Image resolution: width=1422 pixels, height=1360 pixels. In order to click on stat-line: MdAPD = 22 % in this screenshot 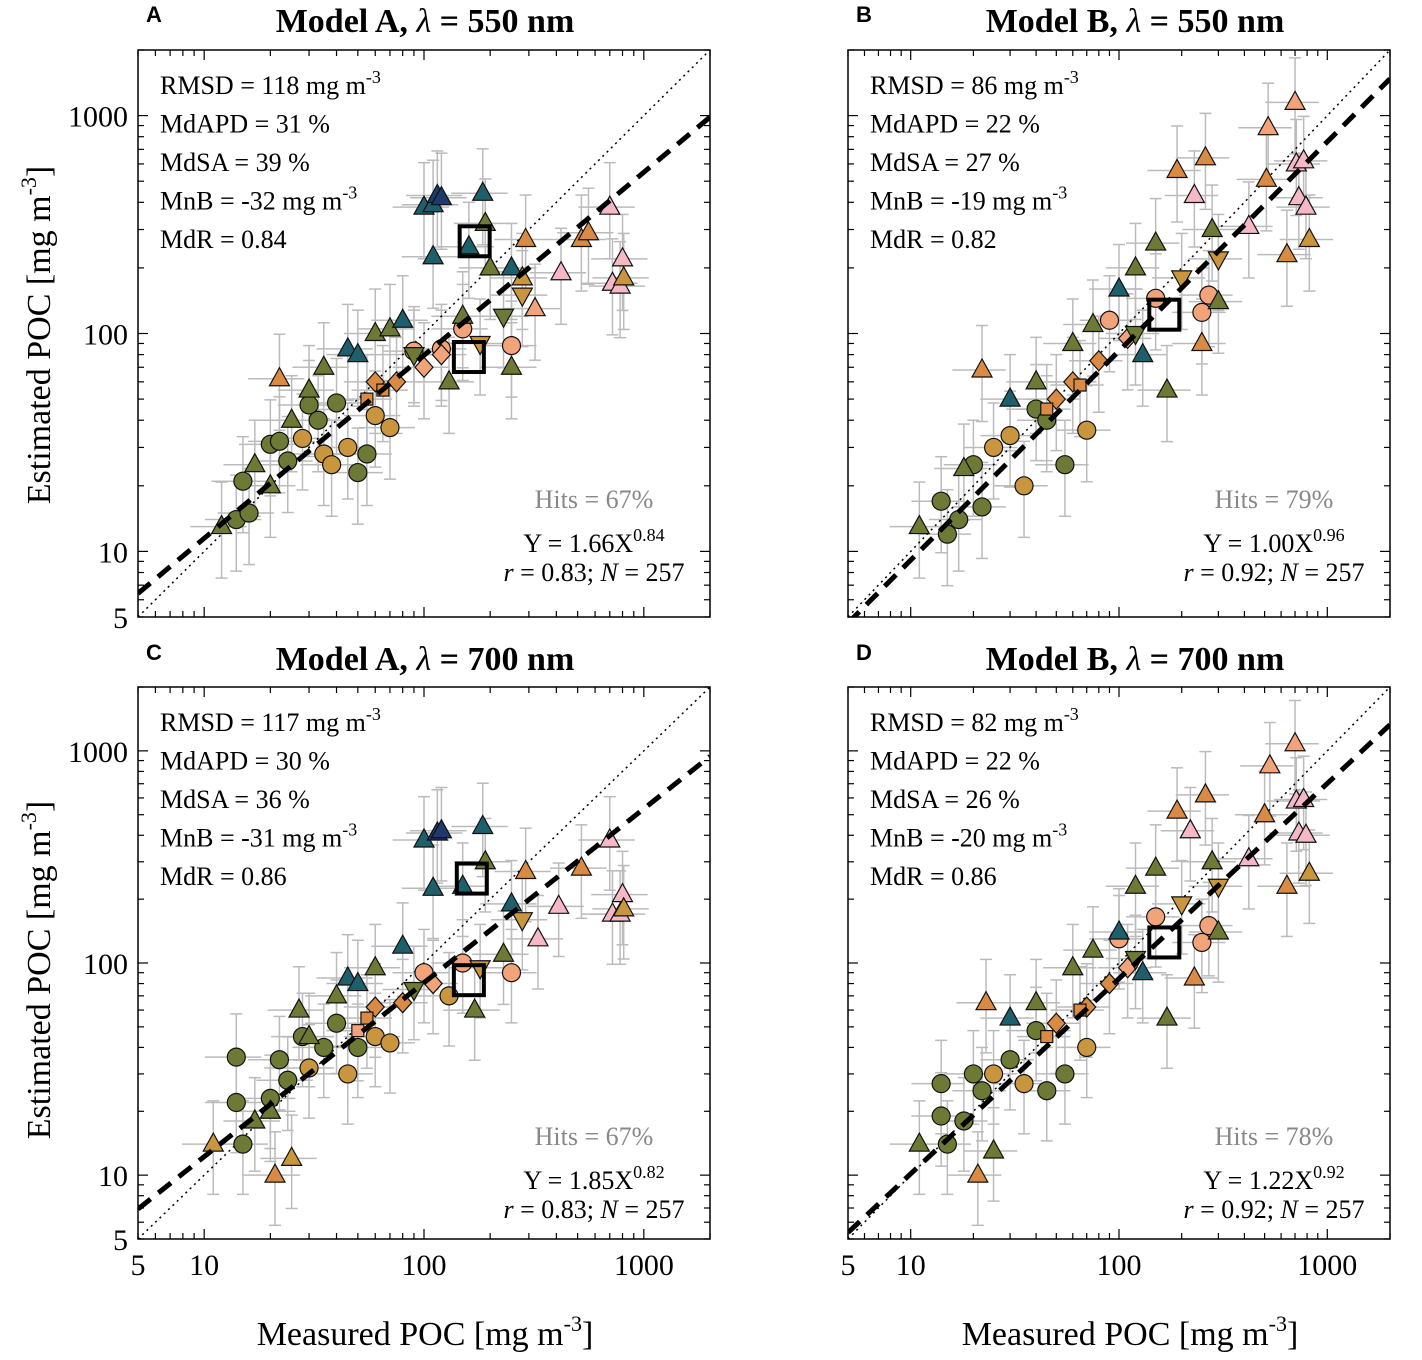, I will do `click(955, 124)`.